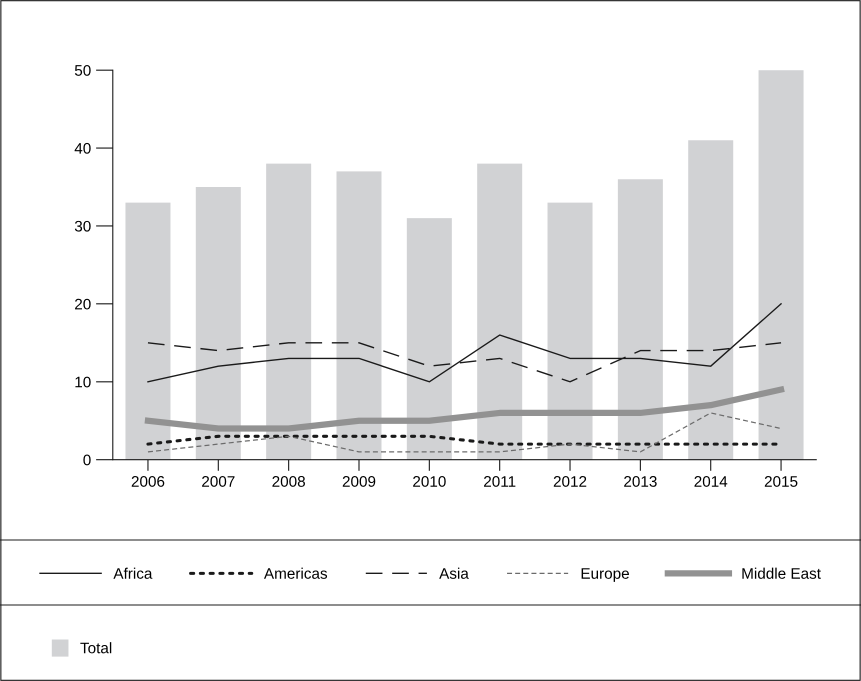 Image resolution: width=861 pixels, height=681 pixels. Describe the element at coordinates (296, 573) in the screenshot. I see `legend-label: Americas` at that location.